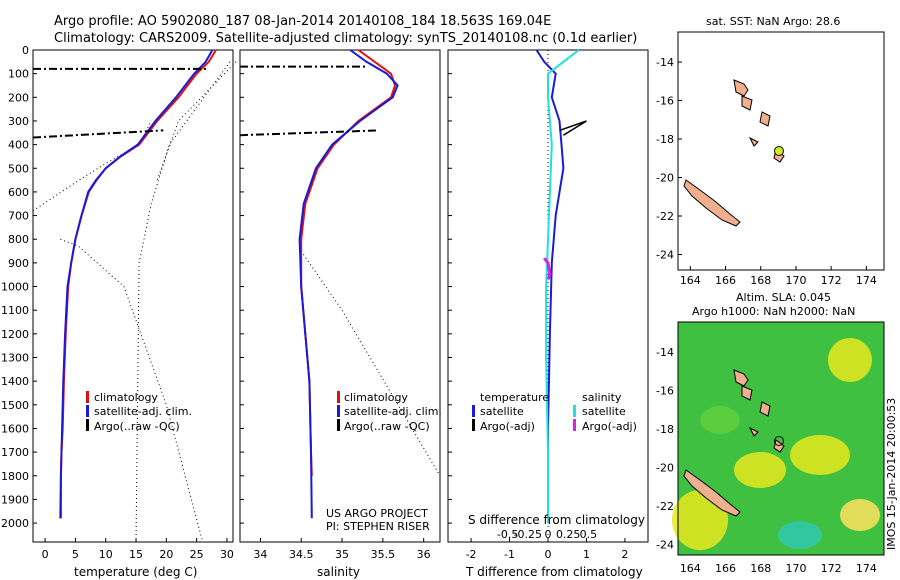  I want to click on temperature-ytick-label: 1100, so click(15, 310).